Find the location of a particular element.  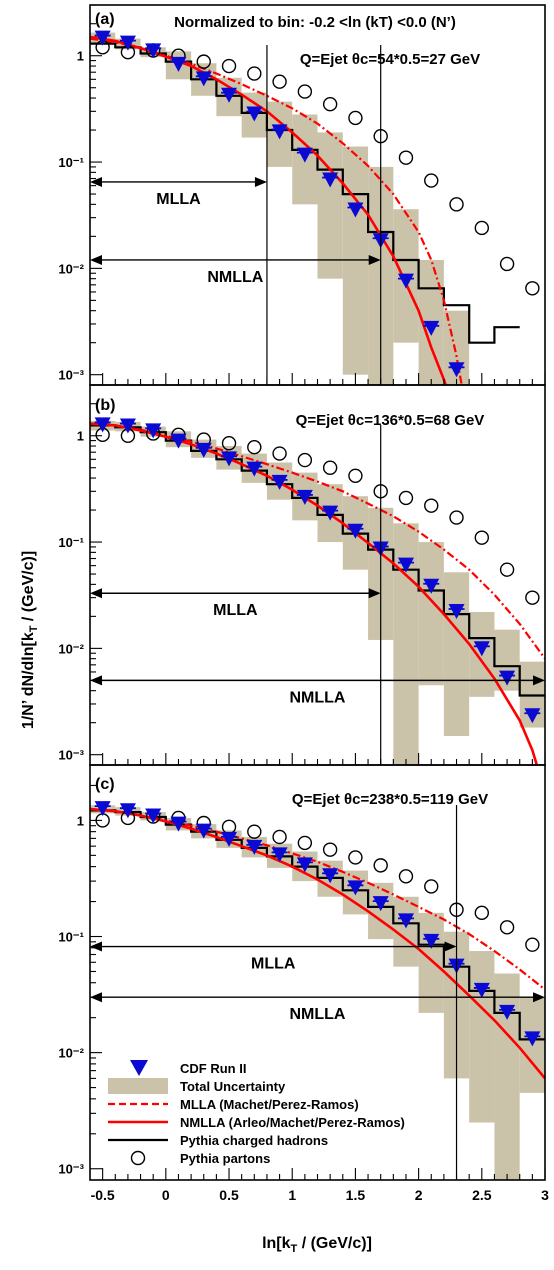

legend-label: Total Uncertainty is located at coordinates (233, 1086).